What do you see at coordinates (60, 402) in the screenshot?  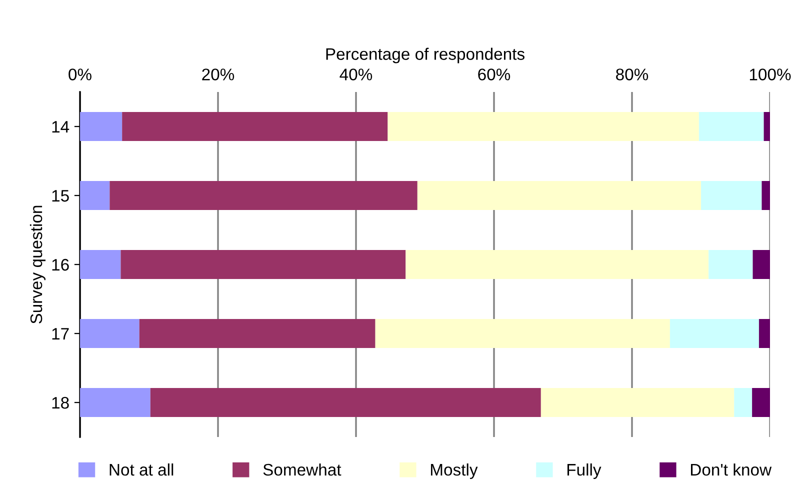 I see `y-tick-label: 18` at bounding box center [60, 402].